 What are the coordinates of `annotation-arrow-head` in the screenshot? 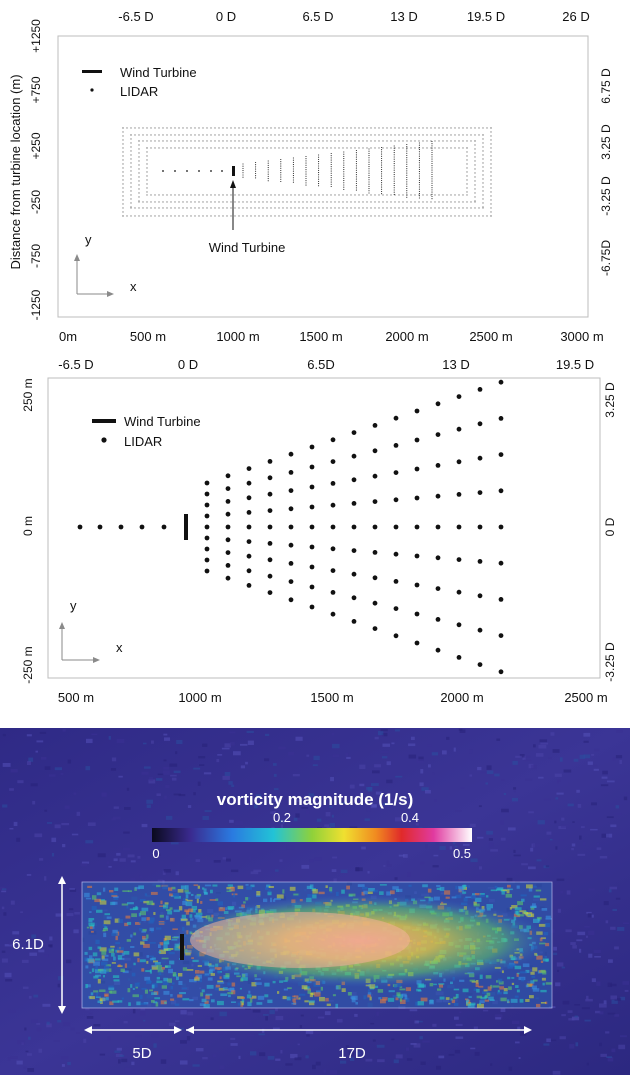 It's located at (233, 184).